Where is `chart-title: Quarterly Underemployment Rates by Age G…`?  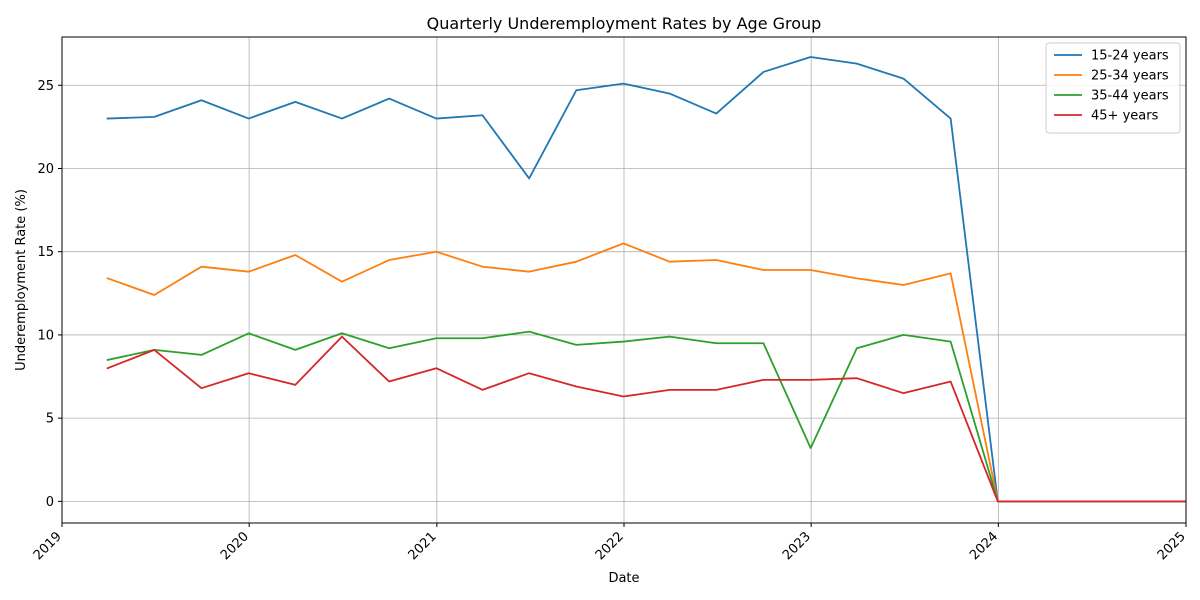 chart-title: Quarterly Underemployment Rates by Age G… is located at coordinates (624, 23).